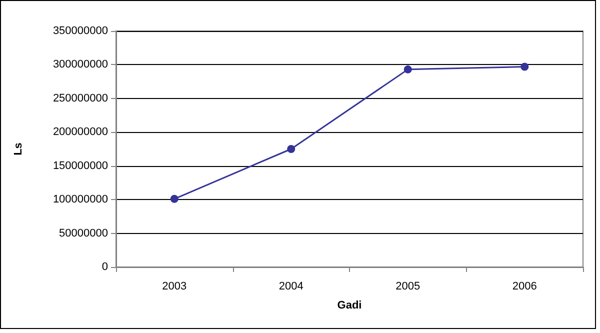  What do you see at coordinates (80, 31) in the screenshot?
I see `y-tick-label: 350000000` at bounding box center [80, 31].